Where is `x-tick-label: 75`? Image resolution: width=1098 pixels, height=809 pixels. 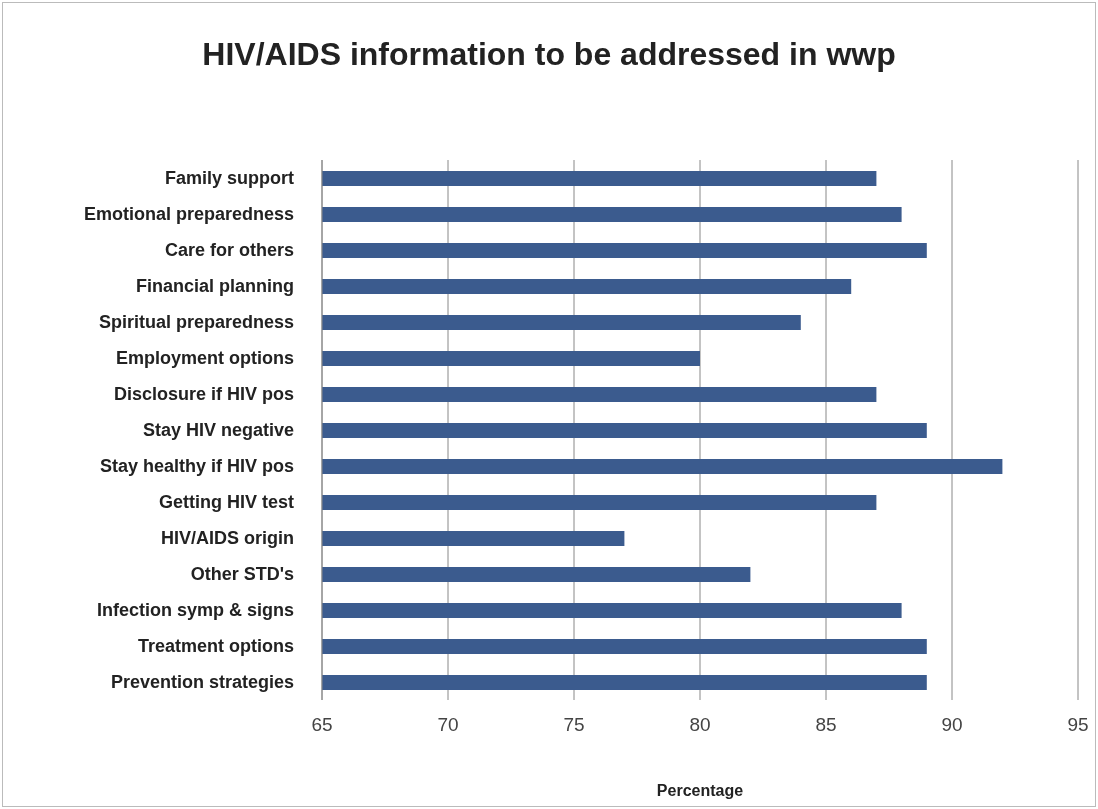 x-tick-label: 75 is located at coordinates (574, 725).